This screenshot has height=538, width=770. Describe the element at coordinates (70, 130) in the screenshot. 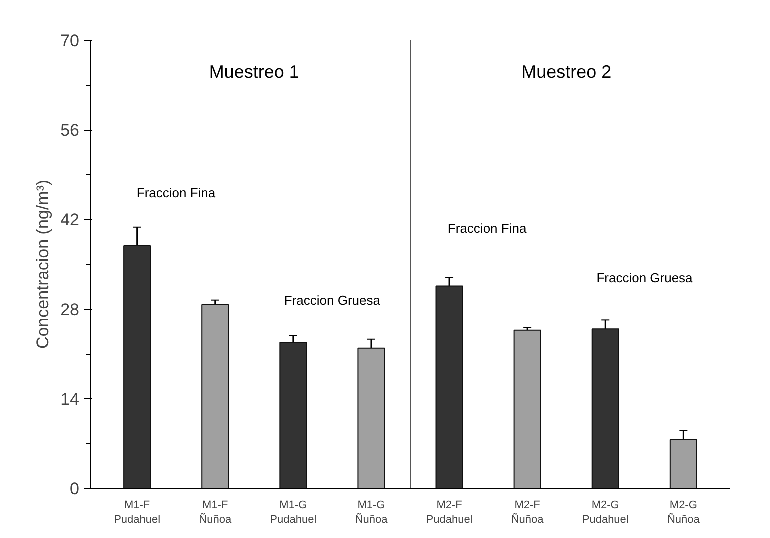

I see `y-tick-label: 56` at that location.